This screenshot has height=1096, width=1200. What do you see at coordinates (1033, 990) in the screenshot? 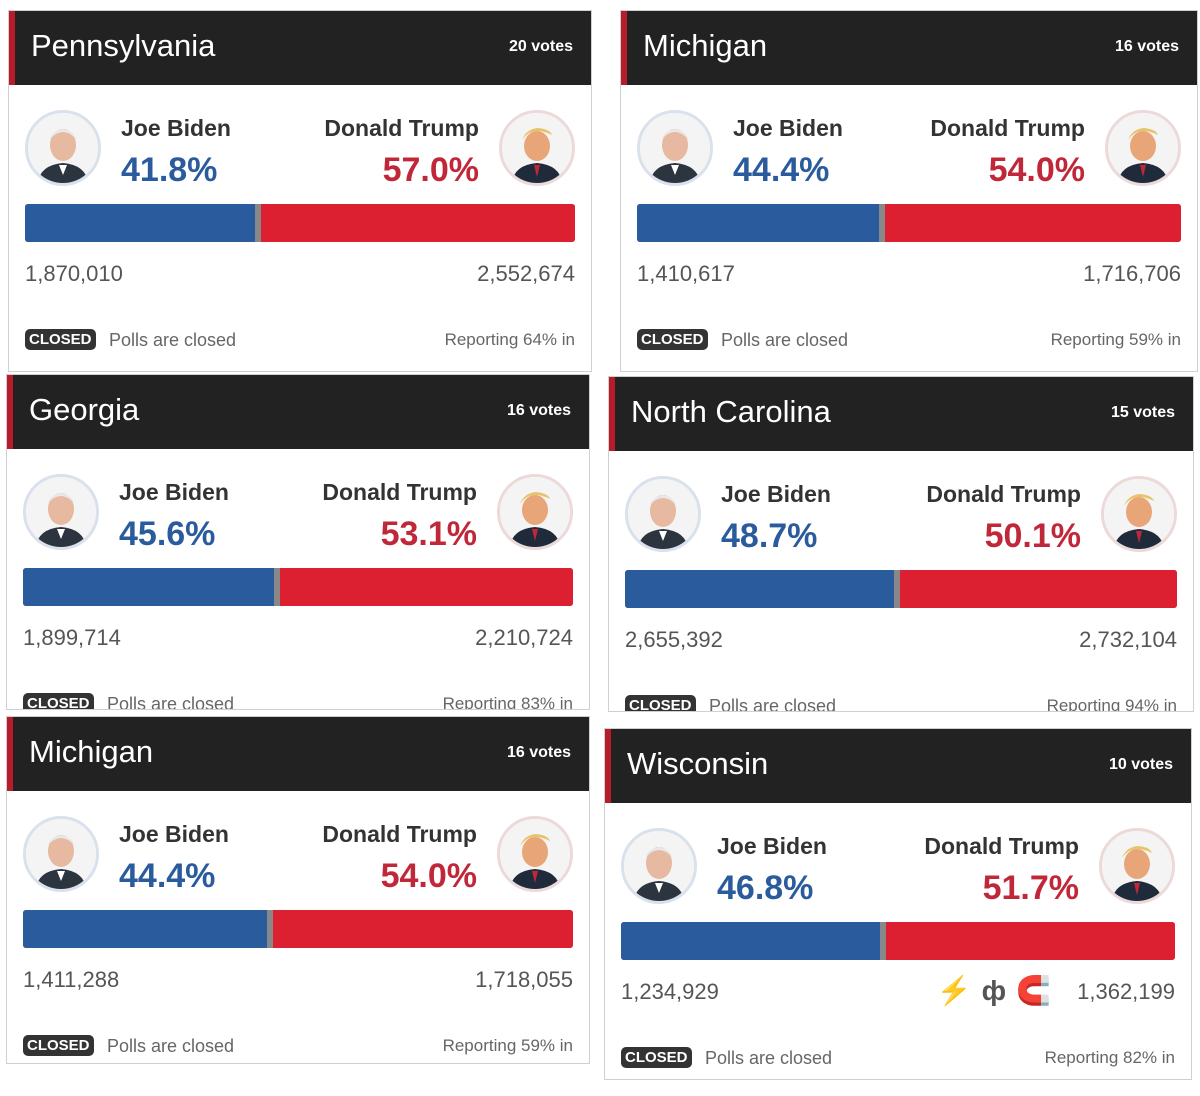
I see `magnet-emoji-icon: 🧲` at bounding box center [1033, 990].